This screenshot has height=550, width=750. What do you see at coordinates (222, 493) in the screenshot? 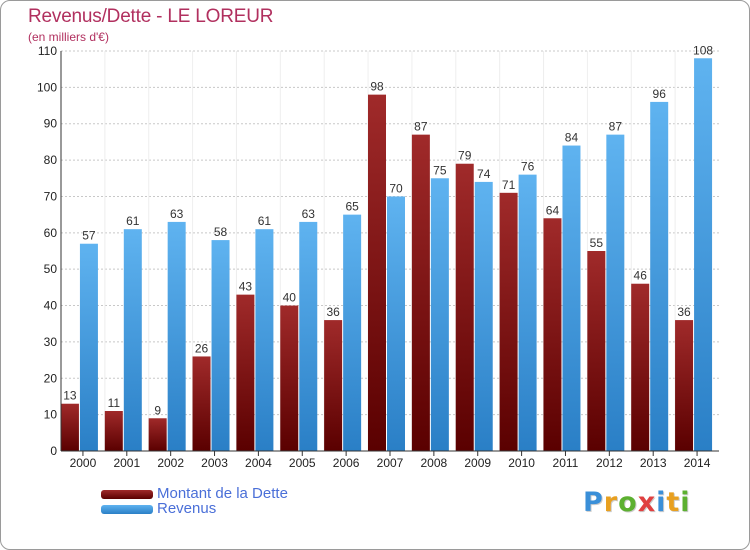
I see `legend-label-dette: Montant de la Dette` at bounding box center [222, 493].